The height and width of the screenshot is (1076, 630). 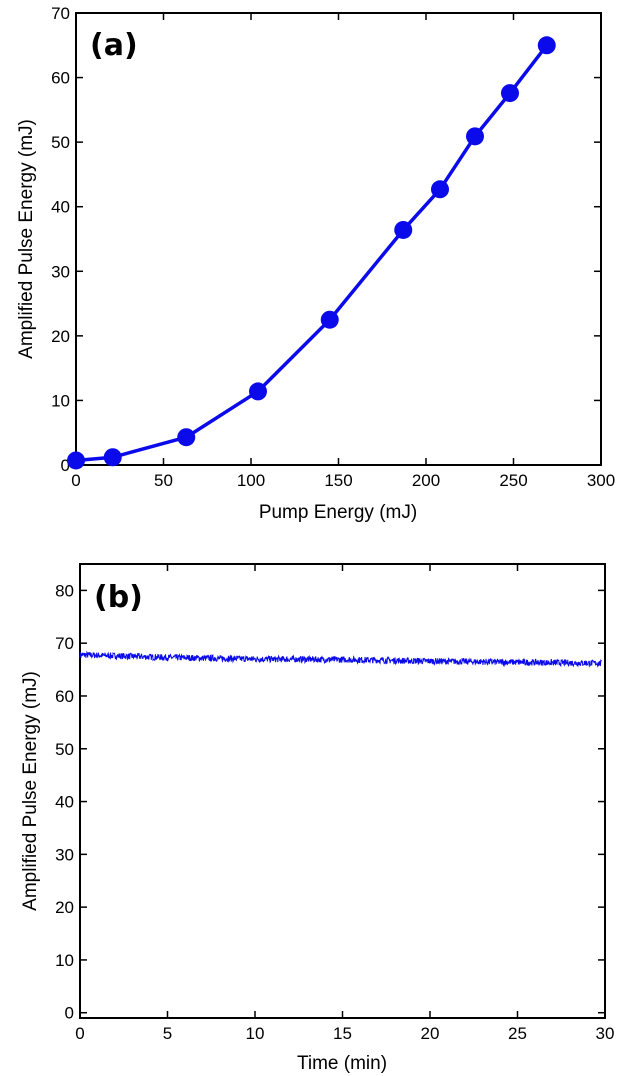 What do you see at coordinates (60, 13) in the screenshot?
I see `y-tick-label-a: 70` at bounding box center [60, 13].